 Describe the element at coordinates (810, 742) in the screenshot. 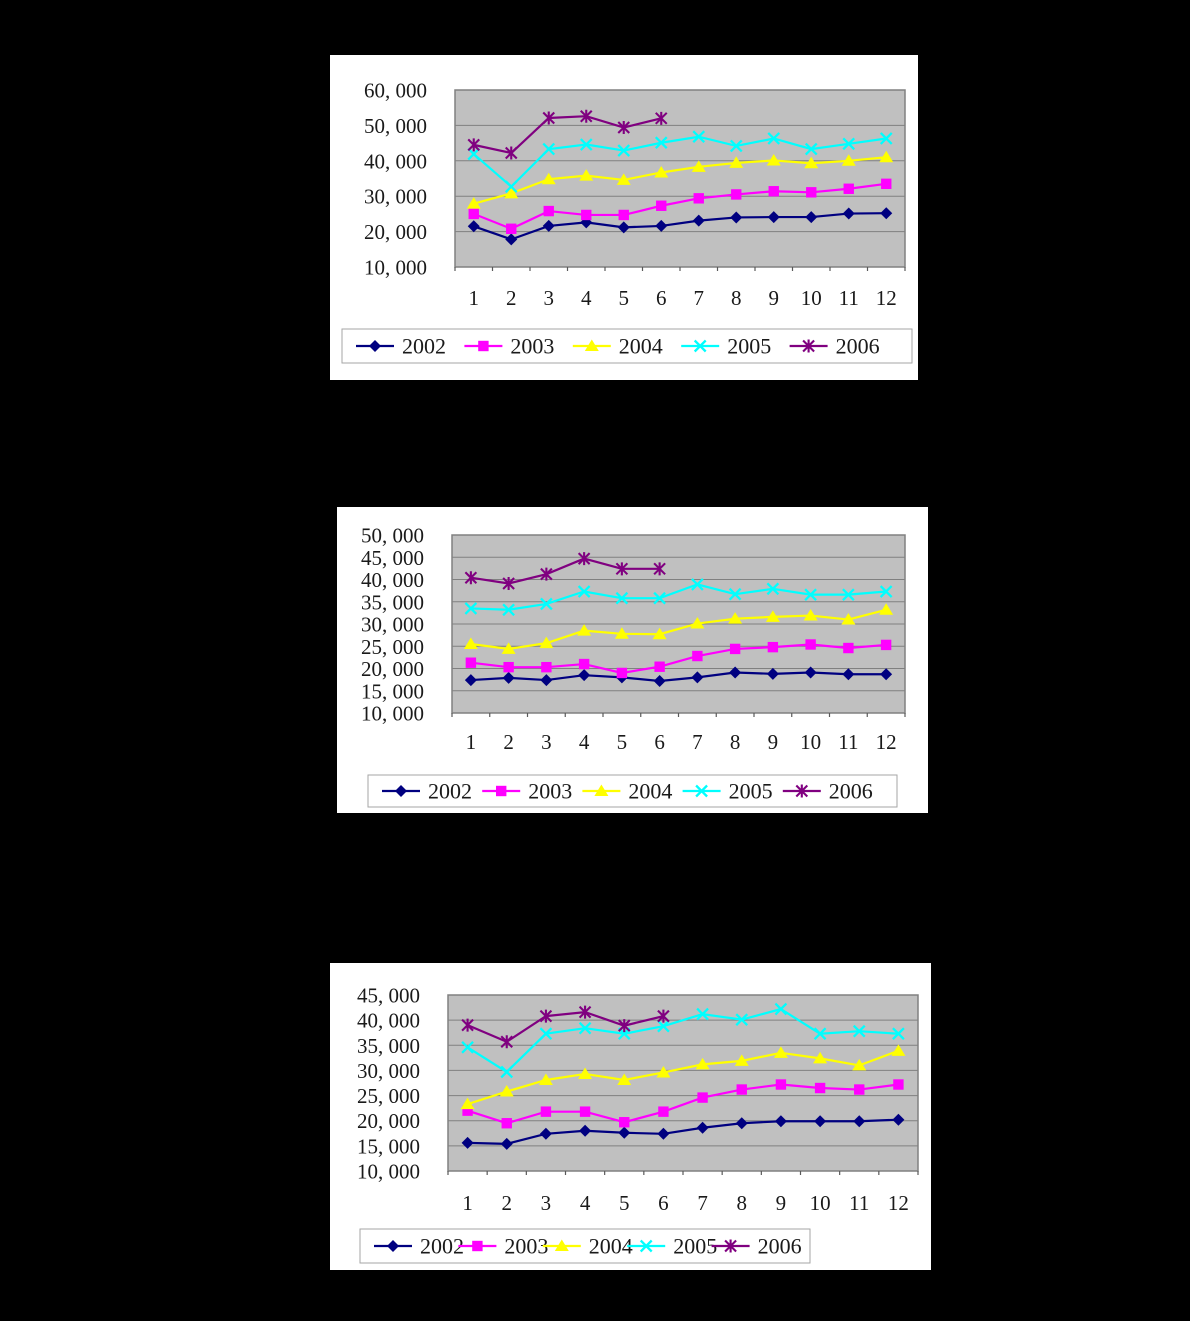

I see `x-axis-label: 10` at that location.